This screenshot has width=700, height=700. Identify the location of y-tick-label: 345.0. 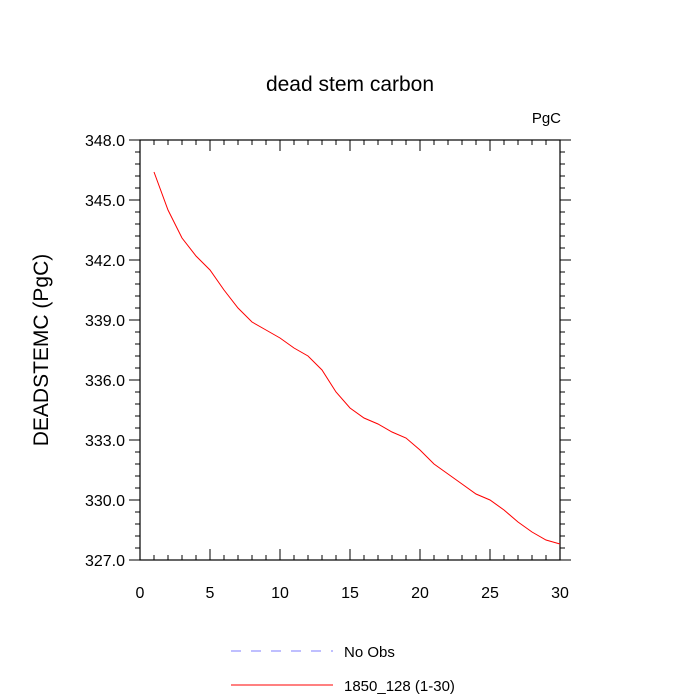
(105, 201).